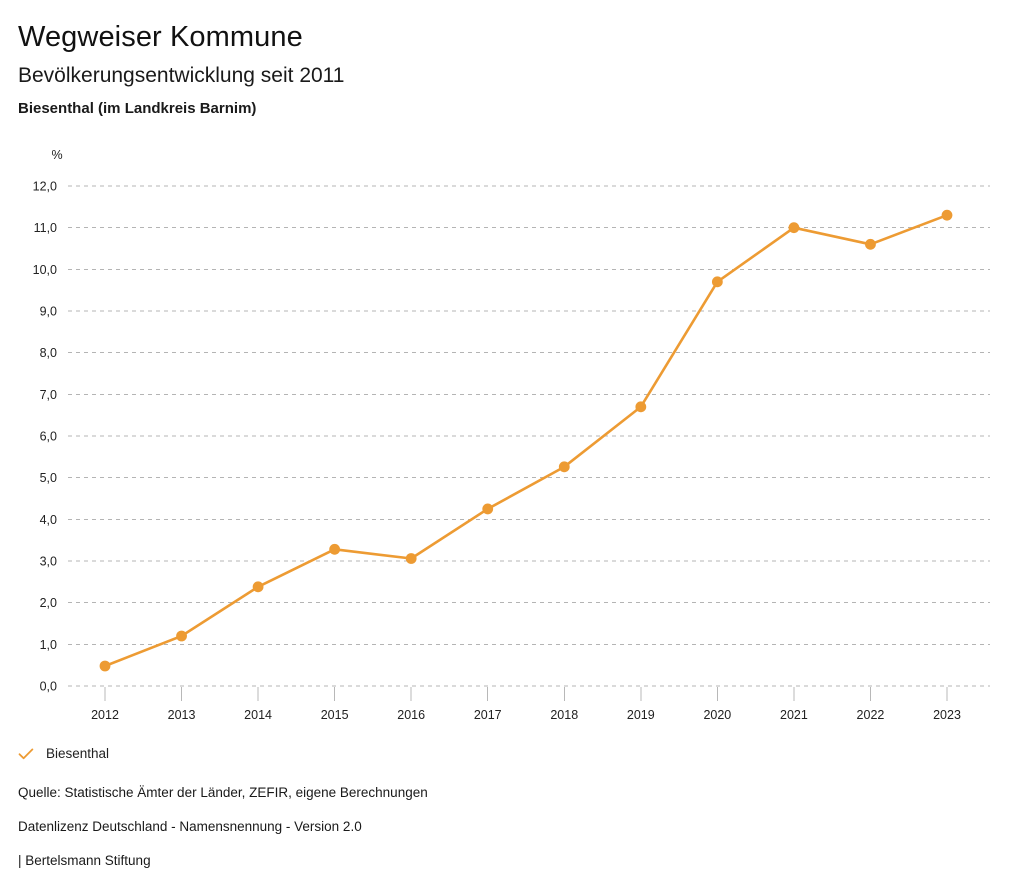 This screenshot has width=1024, height=888. Describe the element at coordinates (84, 860) in the screenshot. I see `footer-publisher: | Bertelsmann Stiftung` at that location.